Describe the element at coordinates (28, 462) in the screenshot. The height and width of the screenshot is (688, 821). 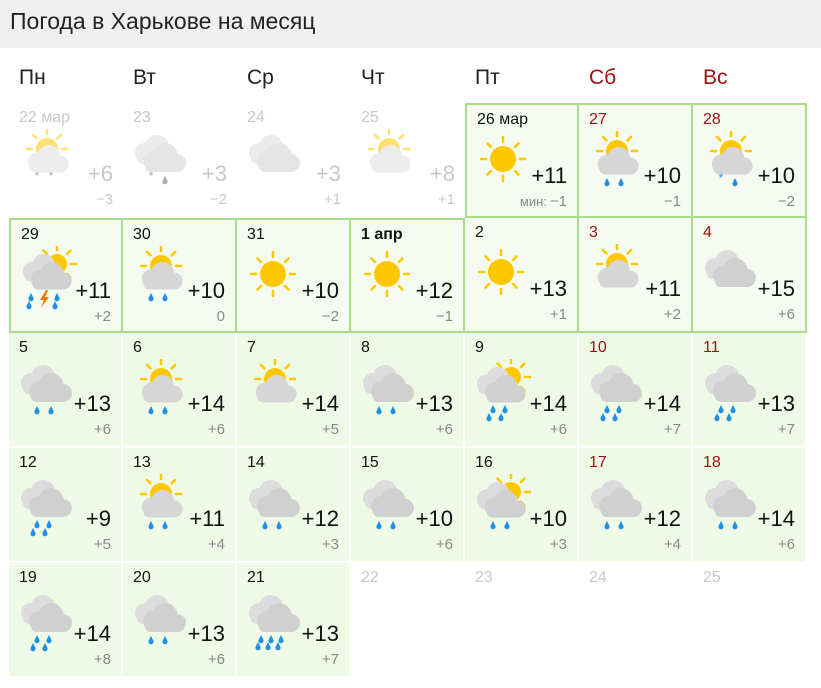
I see `day-date: 12` at that location.